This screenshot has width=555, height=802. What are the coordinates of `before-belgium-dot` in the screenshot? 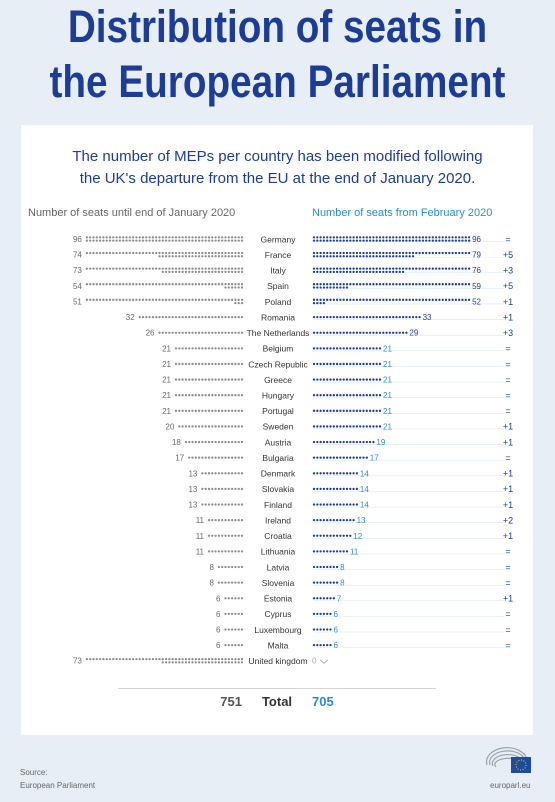 It's located at (189, 348).